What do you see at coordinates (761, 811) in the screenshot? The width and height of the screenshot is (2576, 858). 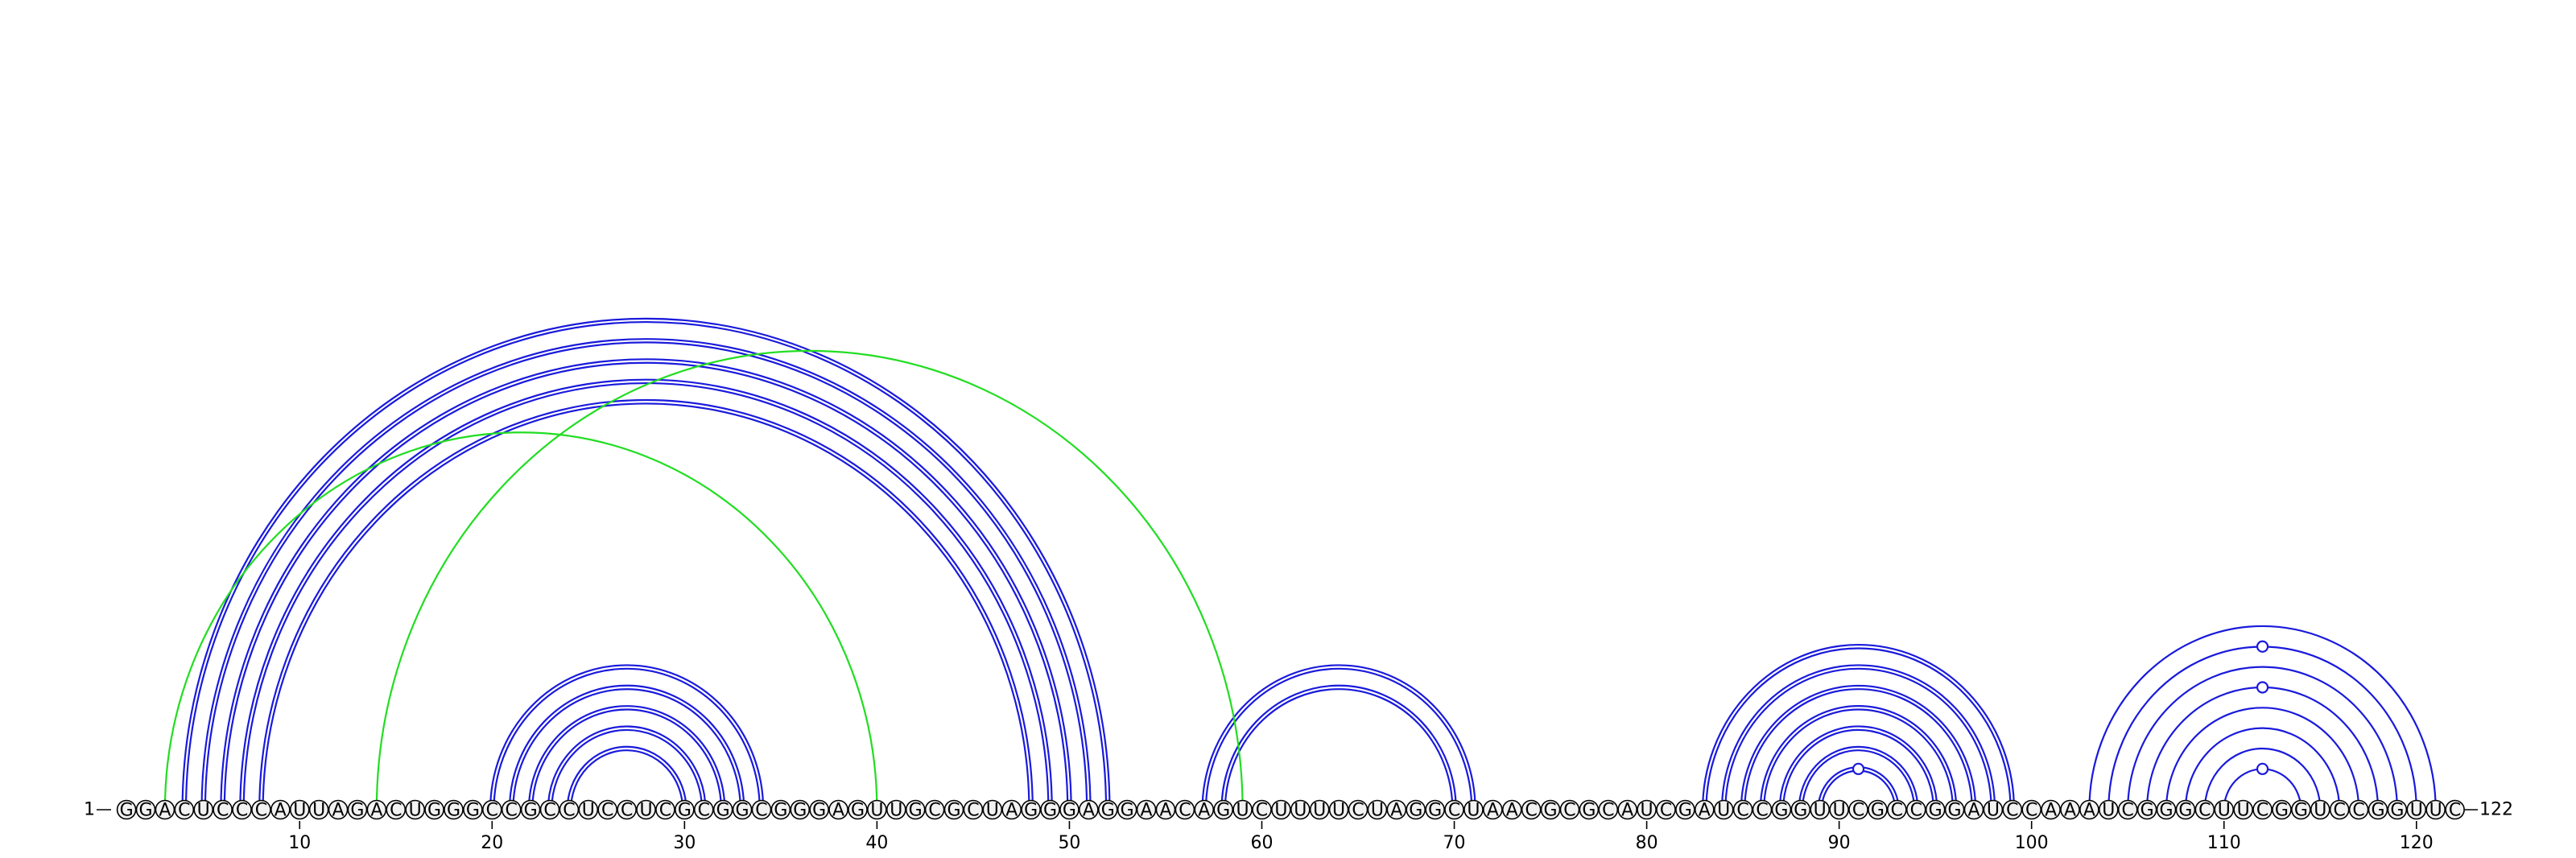 I see `nucleotide-letter-34: C` at bounding box center [761, 811].